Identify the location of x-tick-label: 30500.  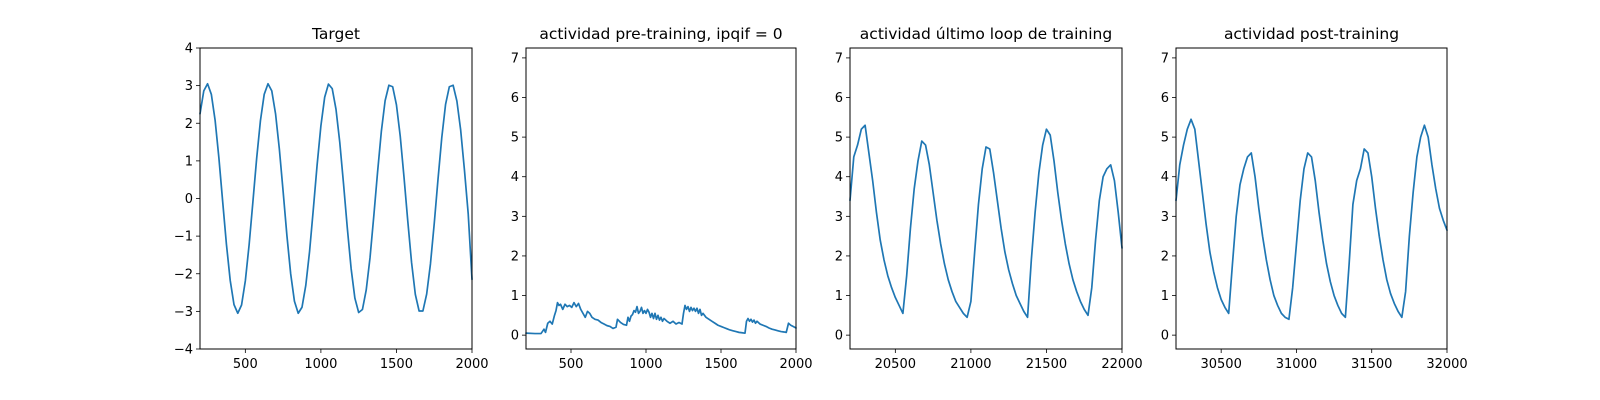
(1220, 364).